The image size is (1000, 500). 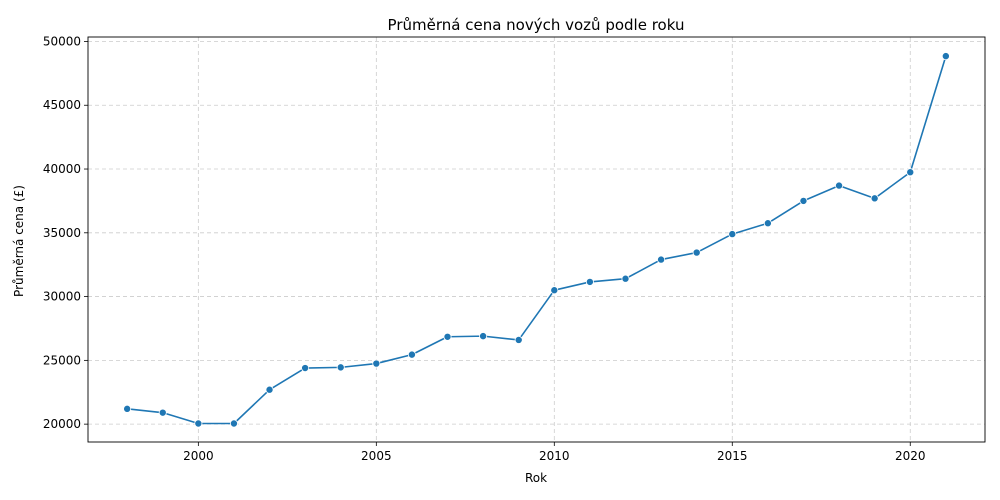 I want to click on y-tick-label: 25000, so click(x=62, y=360).